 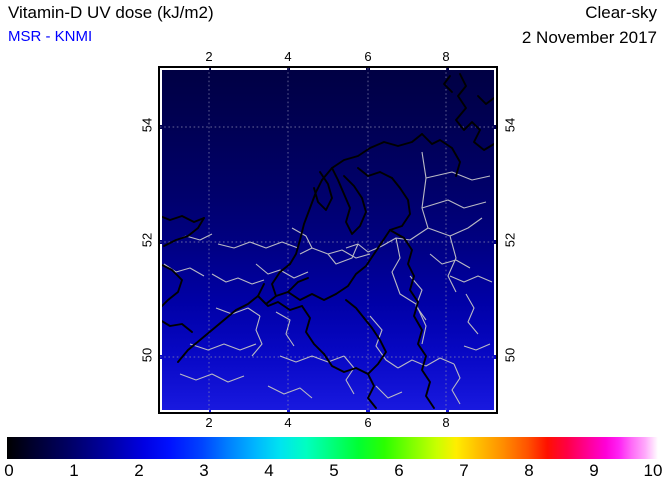 What do you see at coordinates (529, 470) in the screenshot?
I see `colorbar-label-8: 8` at bounding box center [529, 470].